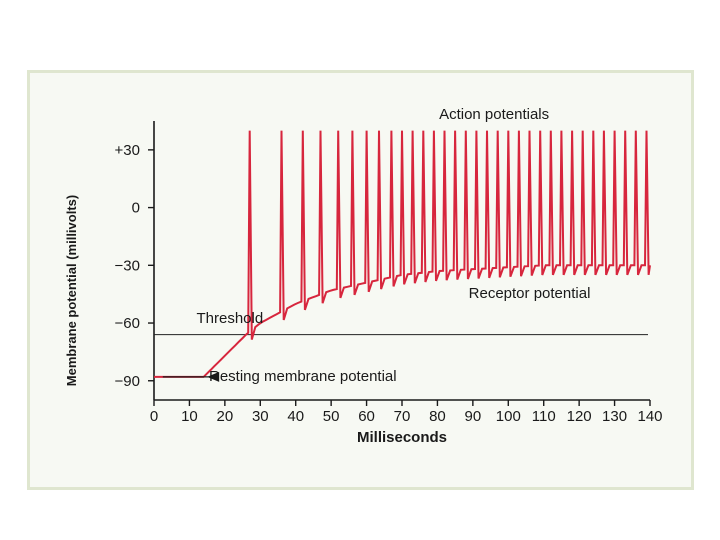 Image resolution: width=720 pixels, height=540 pixels. What do you see at coordinates (127, 265) in the screenshot?
I see `y-tick-label: −30` at bounding box center [127, 265].